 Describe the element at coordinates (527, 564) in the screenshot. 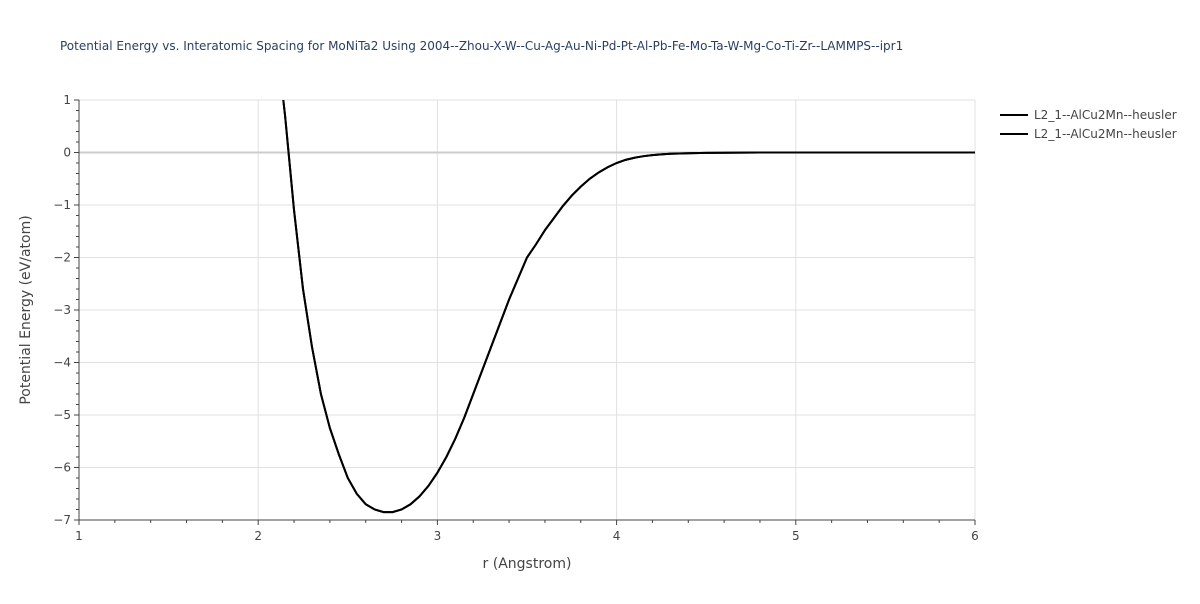

I see `x-axis-title: r (Angstrom)` at that location.